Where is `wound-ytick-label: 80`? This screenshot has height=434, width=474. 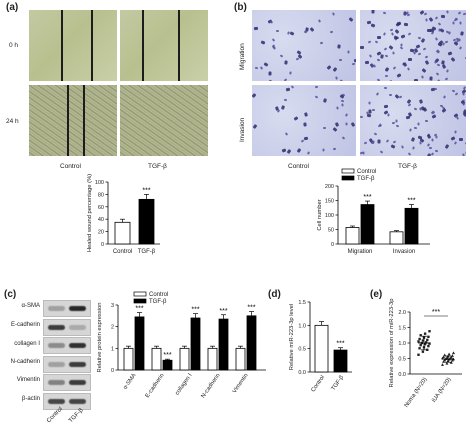 wound-ytick-label: 80 is located at coordinates (101, 195).